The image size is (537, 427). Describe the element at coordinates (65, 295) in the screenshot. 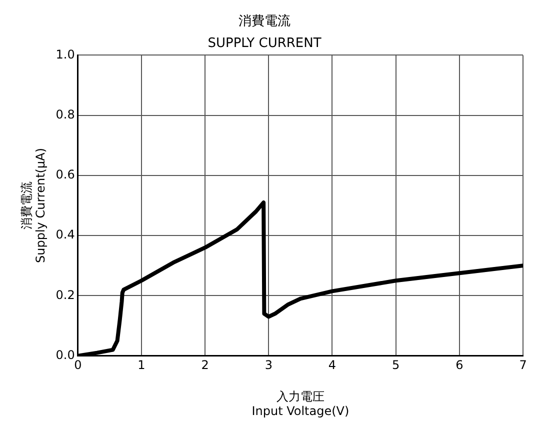

I see `y-tick-label: 0.2` at that location.